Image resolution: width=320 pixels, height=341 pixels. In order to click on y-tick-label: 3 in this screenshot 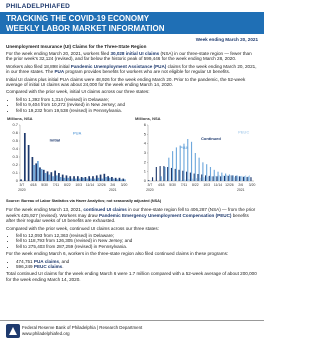, I will do `click(145, 152)`.